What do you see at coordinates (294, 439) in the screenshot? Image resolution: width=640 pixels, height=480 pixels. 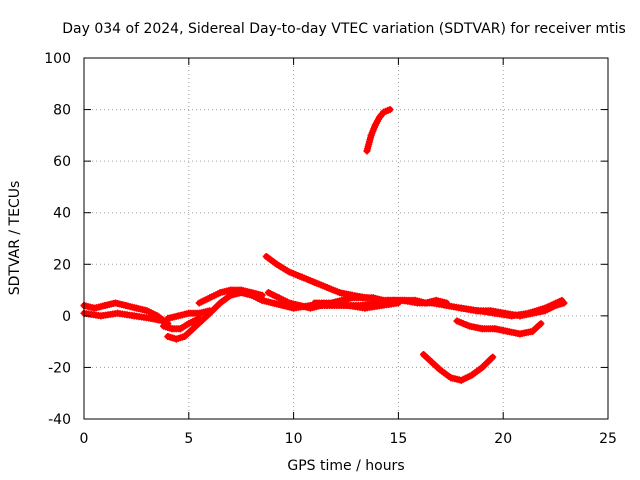 I see `x-tick-label: 10` at bounding box center [294, 439].